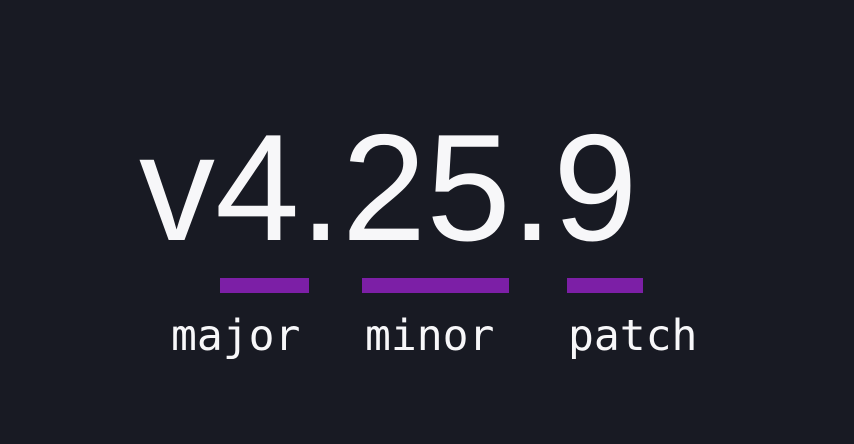  Describe the element at coordinates (435, 285) in the screenshot. I see `minor-underline-bar` at that location.